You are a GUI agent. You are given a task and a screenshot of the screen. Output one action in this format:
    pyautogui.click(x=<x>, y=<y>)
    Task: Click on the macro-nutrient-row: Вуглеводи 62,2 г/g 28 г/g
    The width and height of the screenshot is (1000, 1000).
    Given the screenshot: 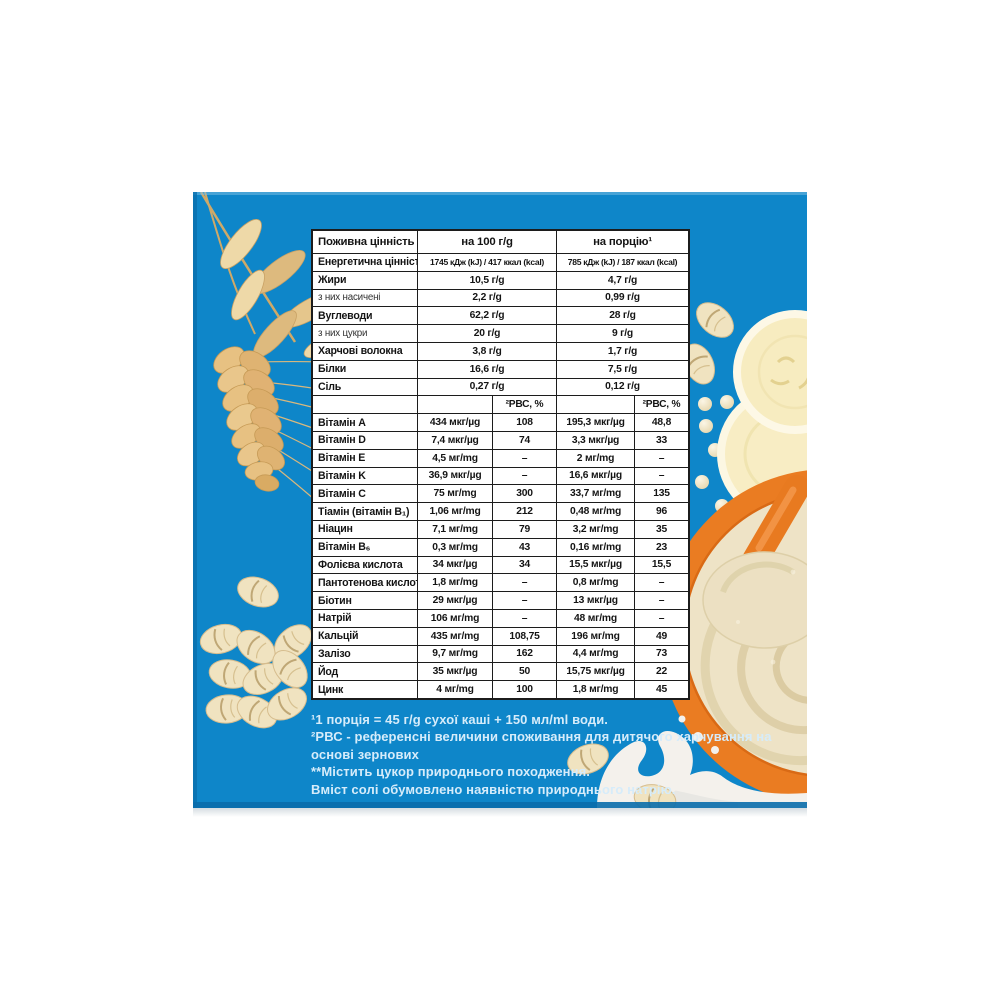 What is the action you would take?
    pyautogui.click(x=500, y=316)
    